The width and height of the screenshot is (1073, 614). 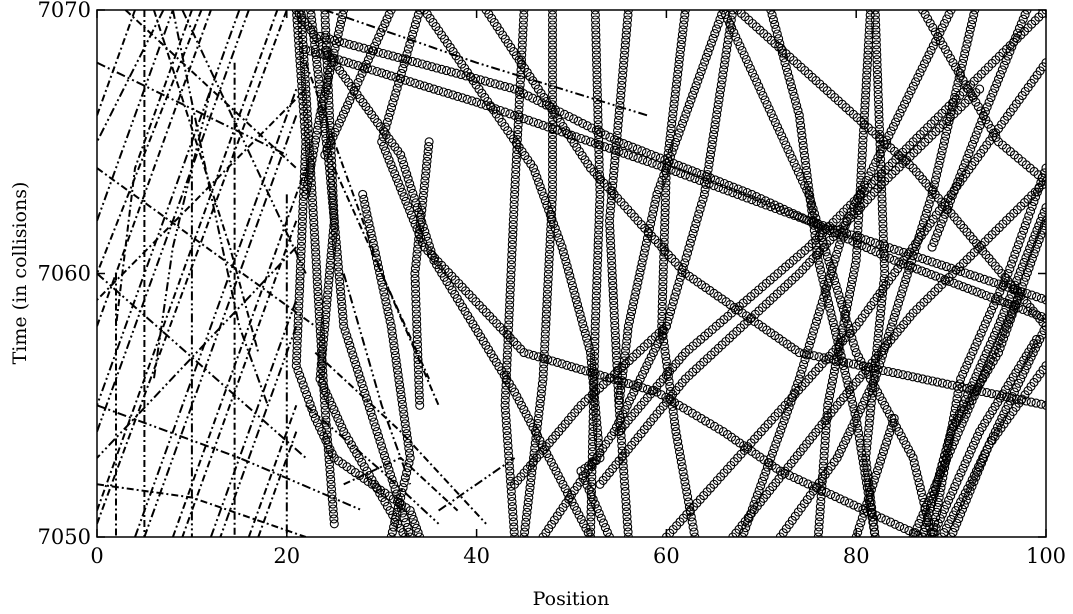 What do you see at coordinates (192, 267) in the screenshot?
I see `trajectory-line` at bounding box center [192, 267].